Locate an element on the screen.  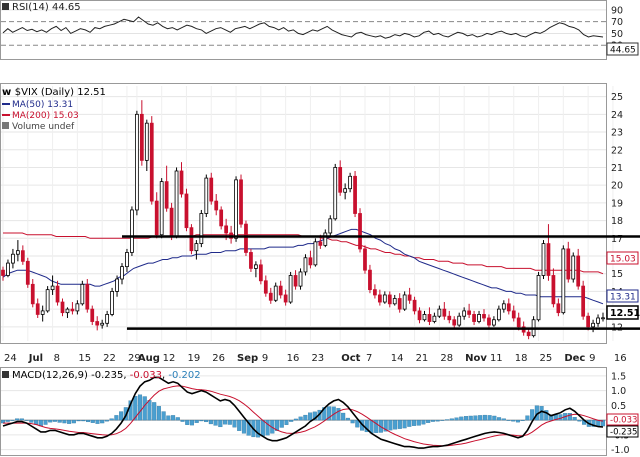
legend-ma200: MA(200) 15.03 is located at coordinates (45, 116).